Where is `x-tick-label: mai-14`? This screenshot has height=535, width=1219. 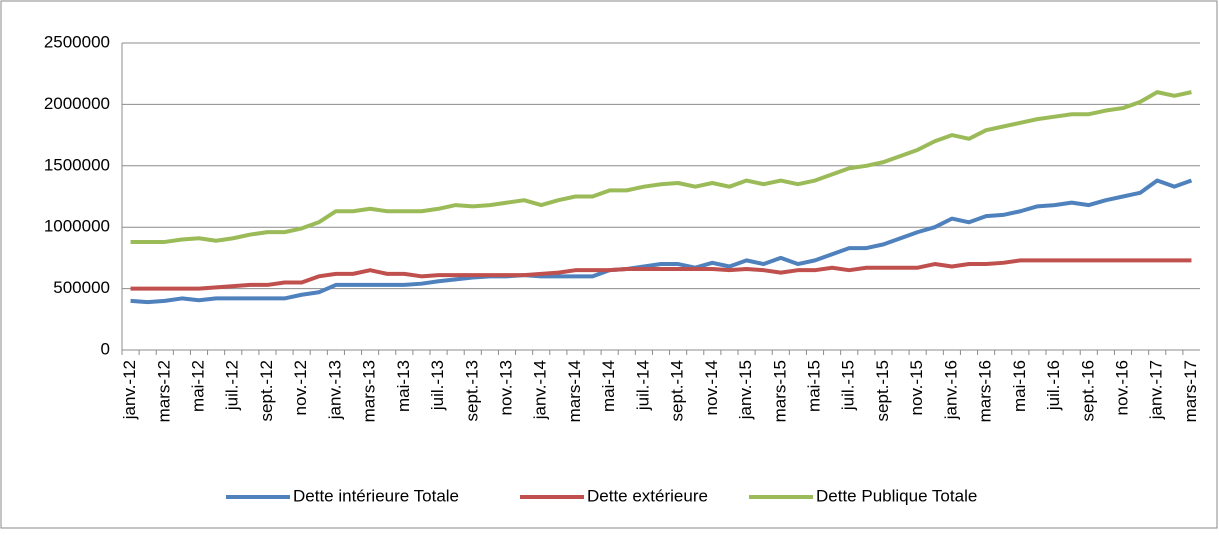
x-tick-label: mai-14 is located at coordinates (608, 386).